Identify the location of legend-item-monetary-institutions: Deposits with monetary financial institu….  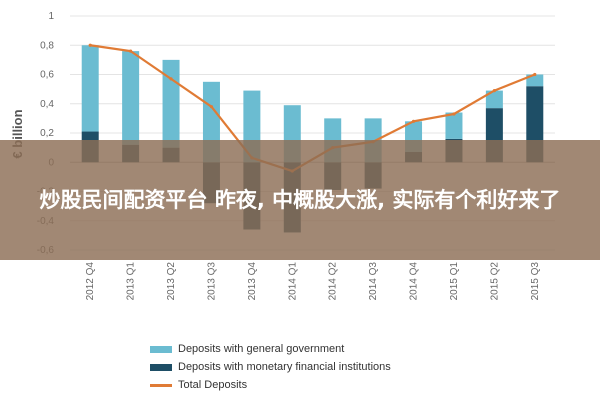
(270, 367).